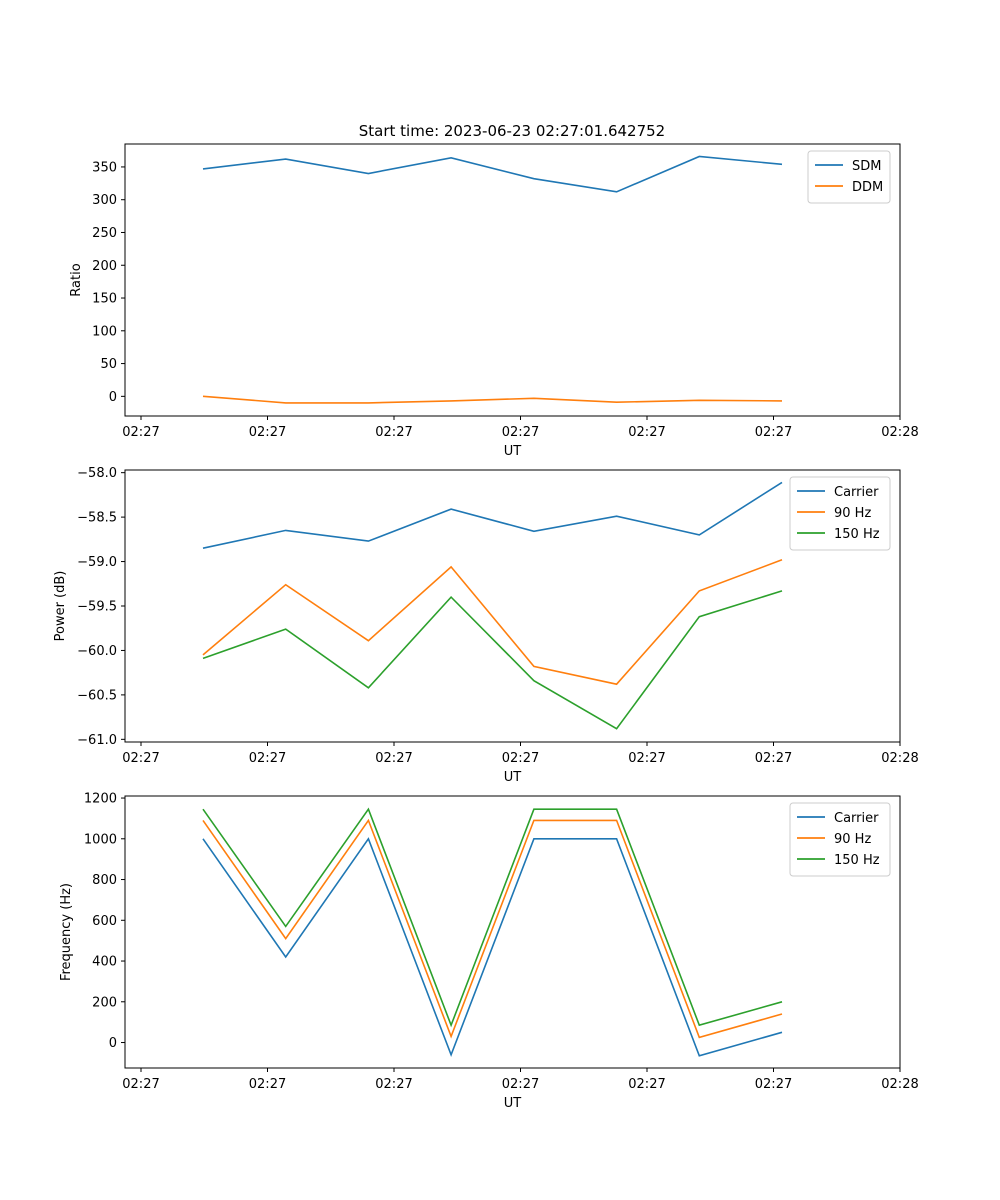 This screenshot has height=1200, width=1000. What do you see at coordinates (852, 839) in the screenshot?
I see `legend-label-3-2: 90 Hz` at bounding box center [852, 839].